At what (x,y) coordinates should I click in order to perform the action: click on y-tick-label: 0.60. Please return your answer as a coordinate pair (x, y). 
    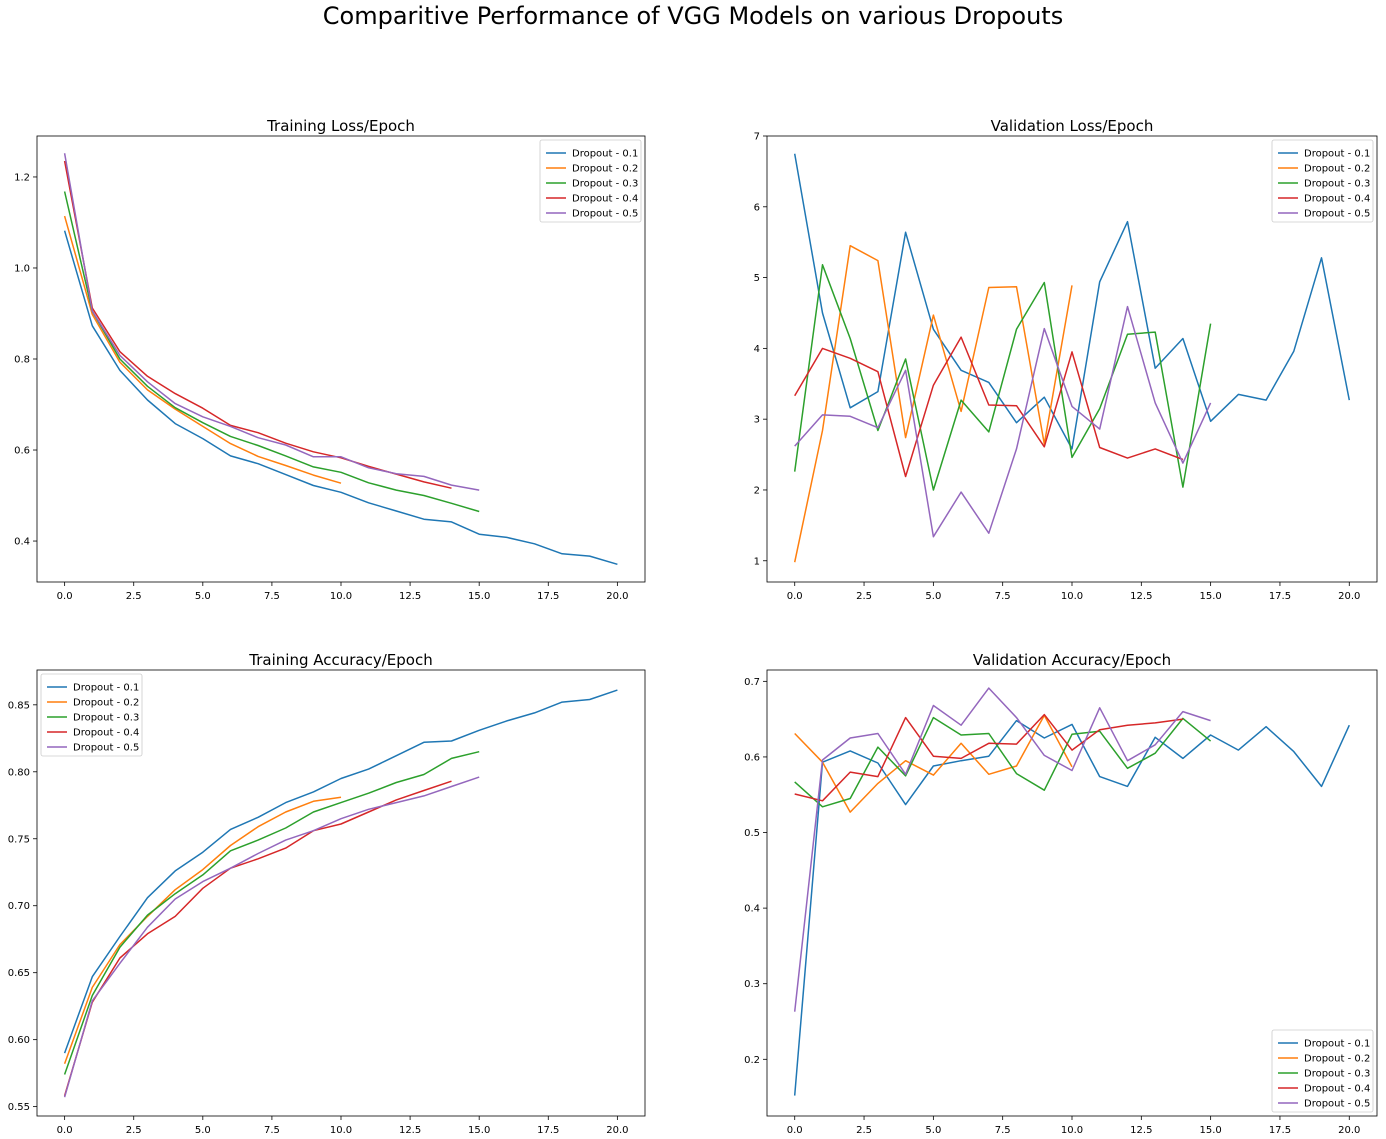
    Looking at the image, I should click on (19, 1040).